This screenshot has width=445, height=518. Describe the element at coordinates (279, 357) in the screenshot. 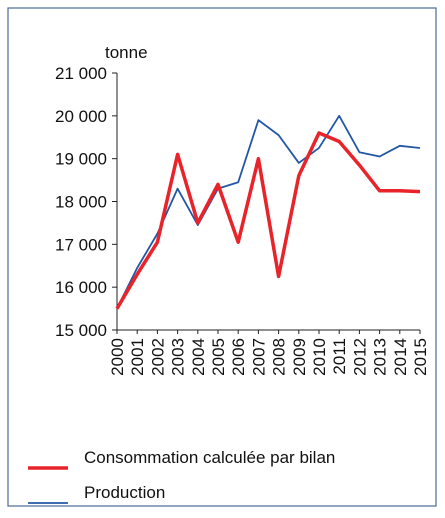

I see `x-tick-label: 2008` at that location.